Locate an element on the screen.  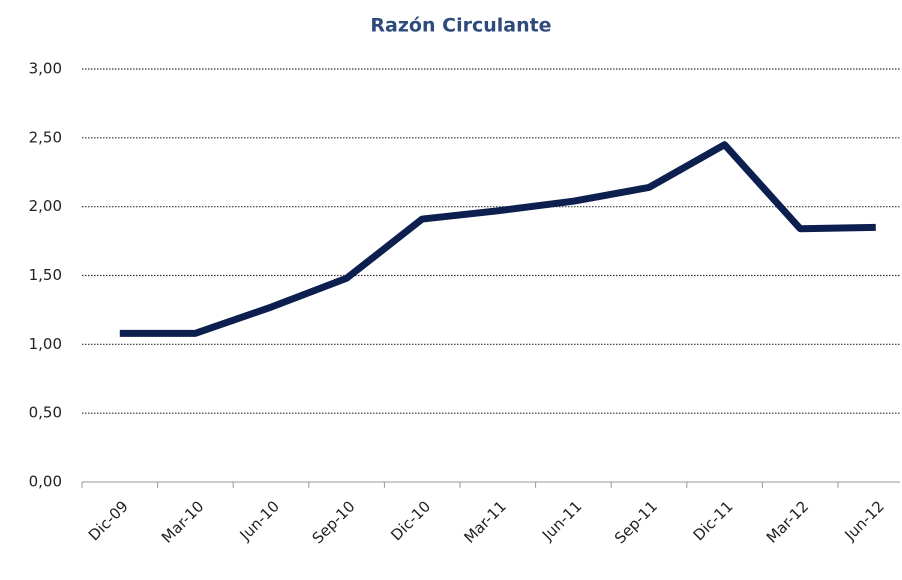
x-tick-label: Dic-09 is located at coordinates (108, 520).